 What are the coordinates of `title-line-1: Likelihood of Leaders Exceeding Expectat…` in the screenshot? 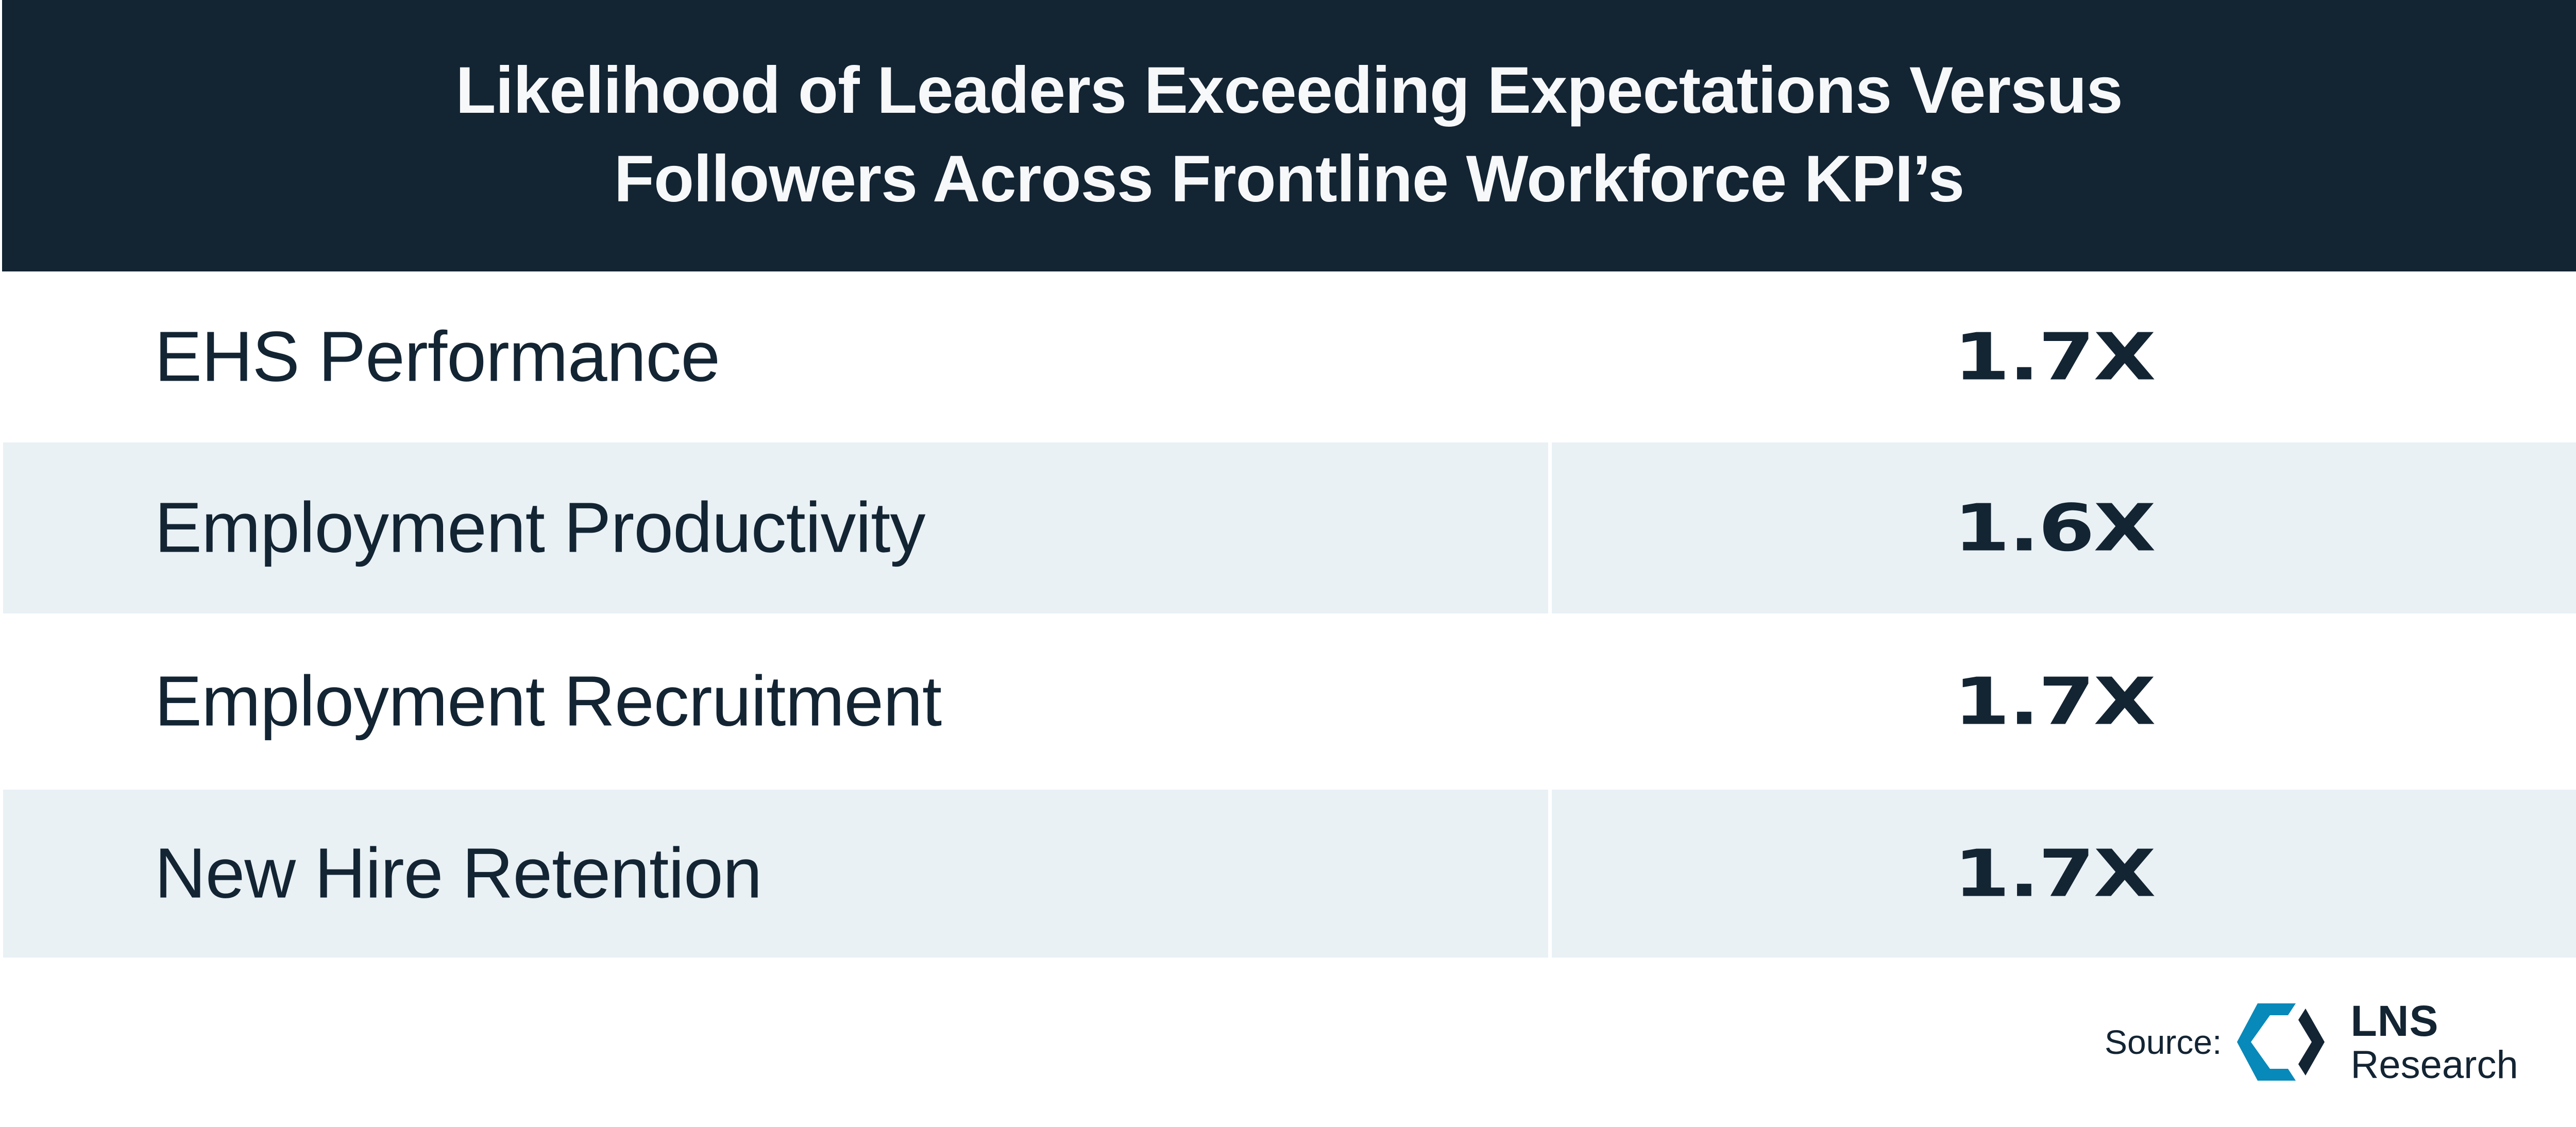 It's located at (1289, 90).